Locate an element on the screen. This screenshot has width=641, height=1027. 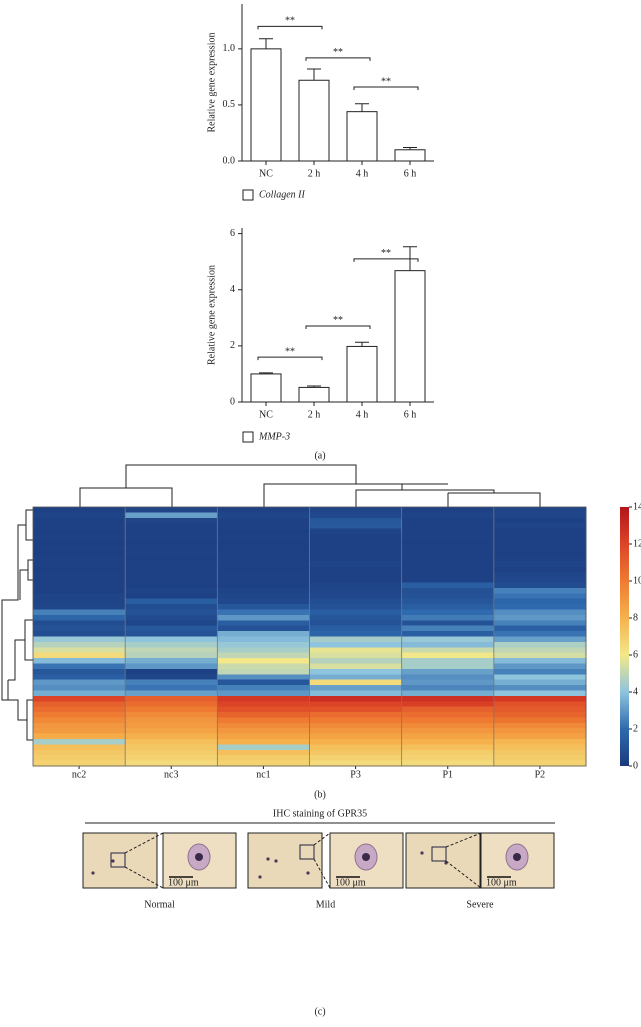
group-label: Severe is located at coordinates (480, 904).